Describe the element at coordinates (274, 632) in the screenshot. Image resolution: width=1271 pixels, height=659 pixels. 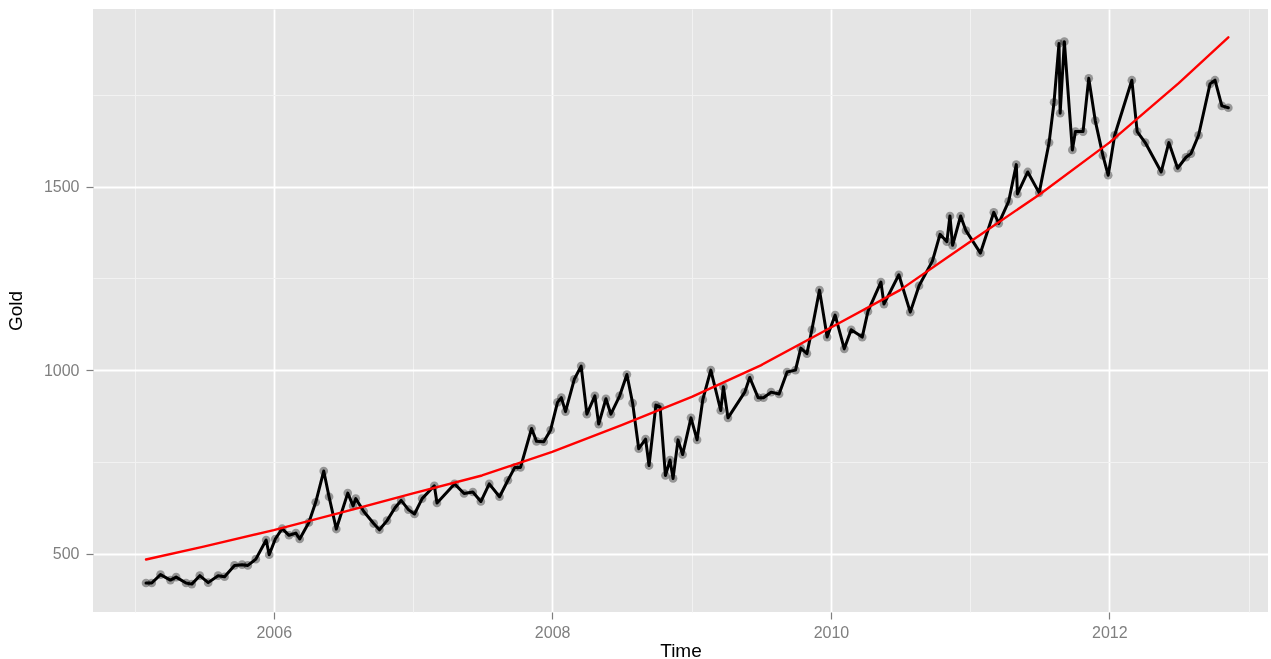
I see `x-tick-label: 2006` at that location.